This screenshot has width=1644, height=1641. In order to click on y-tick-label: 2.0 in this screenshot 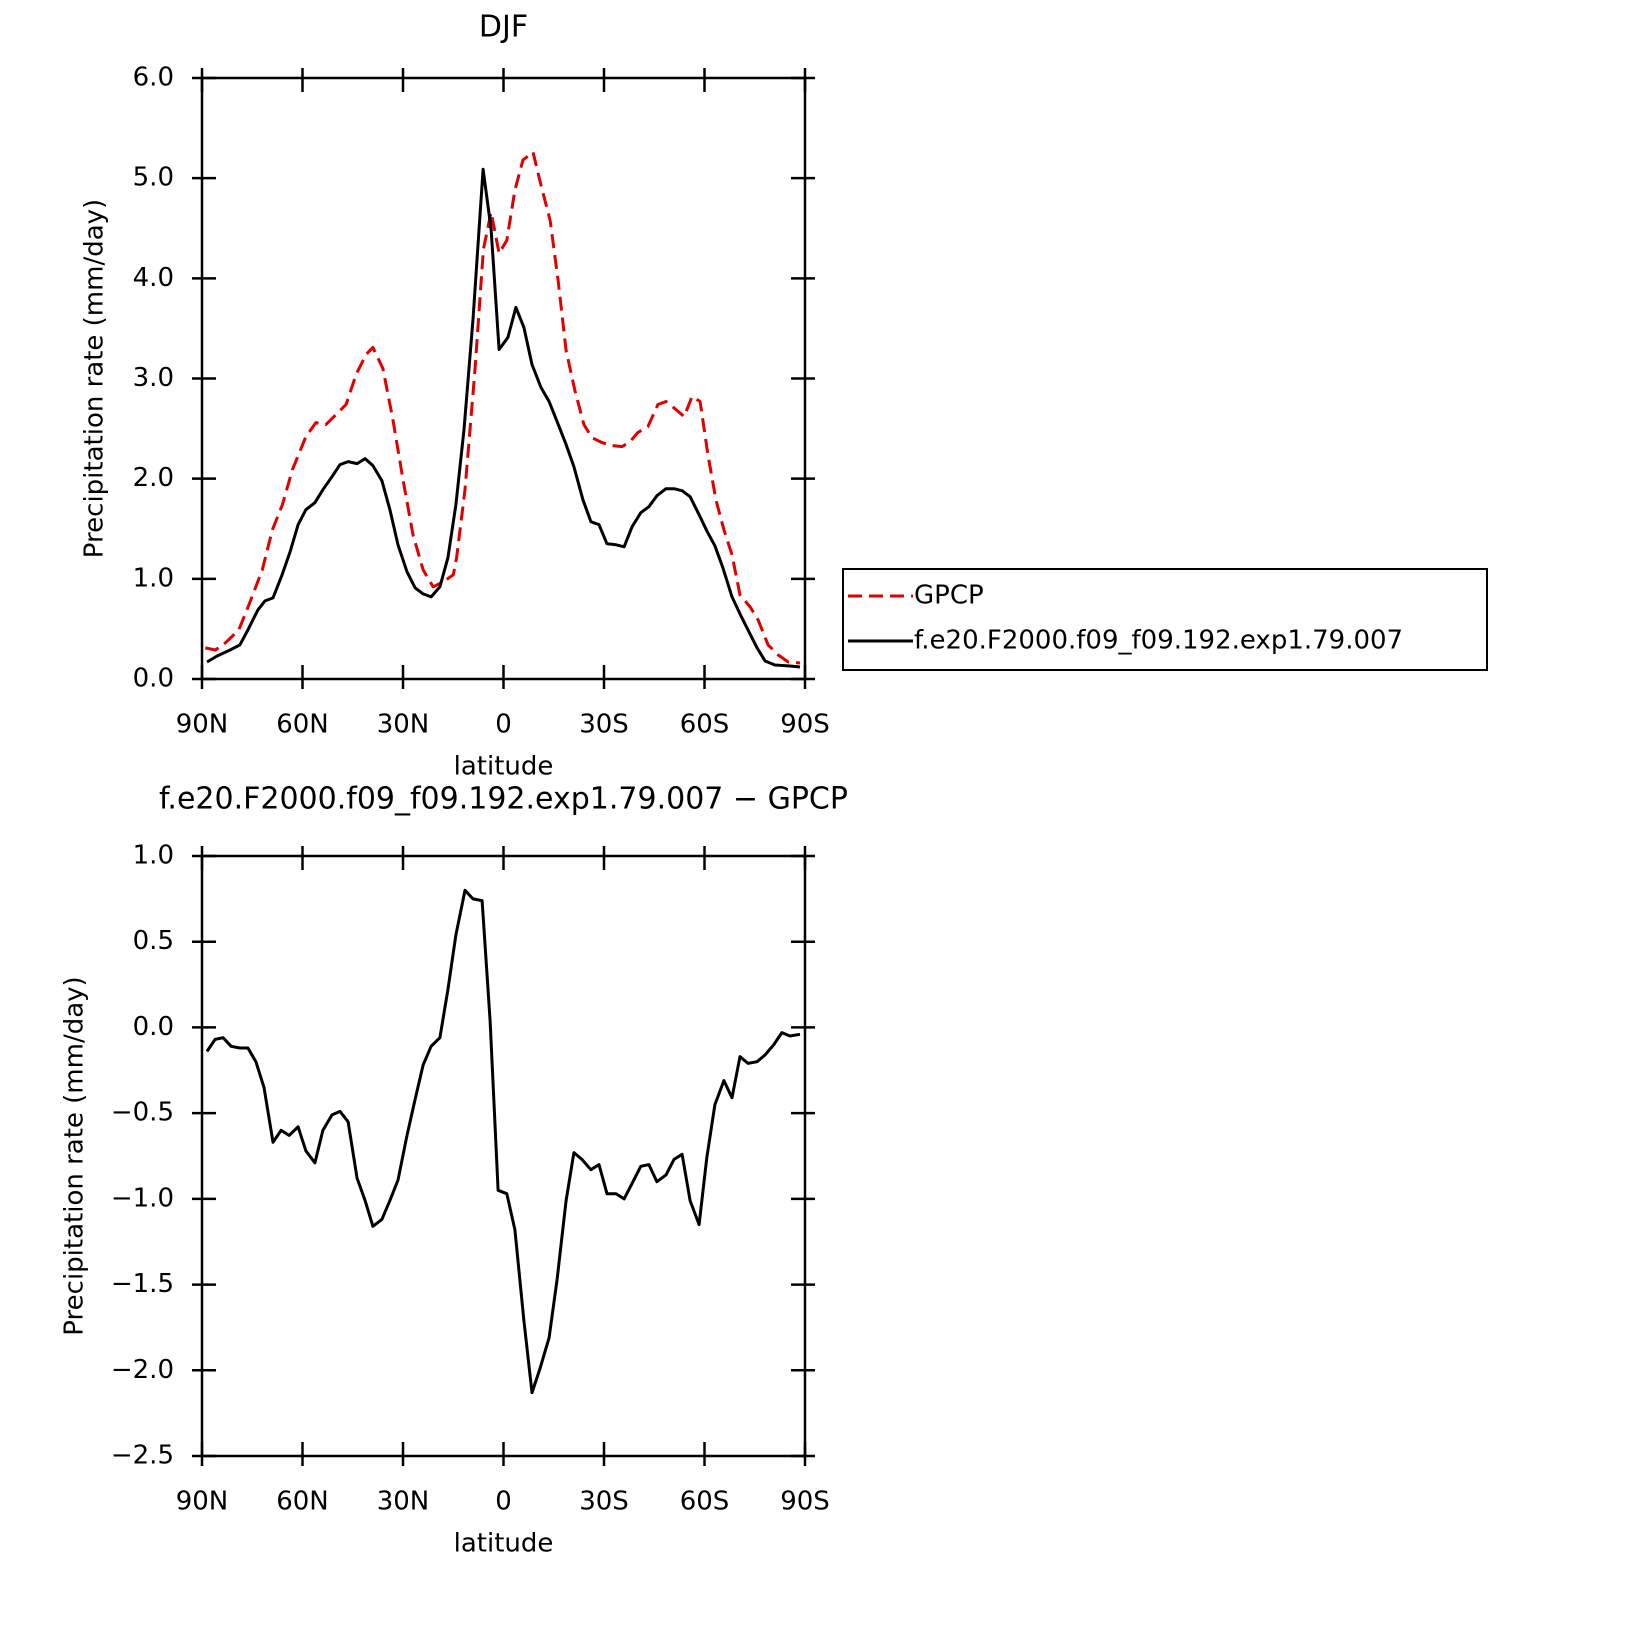, I will do `click(153, 478)`.